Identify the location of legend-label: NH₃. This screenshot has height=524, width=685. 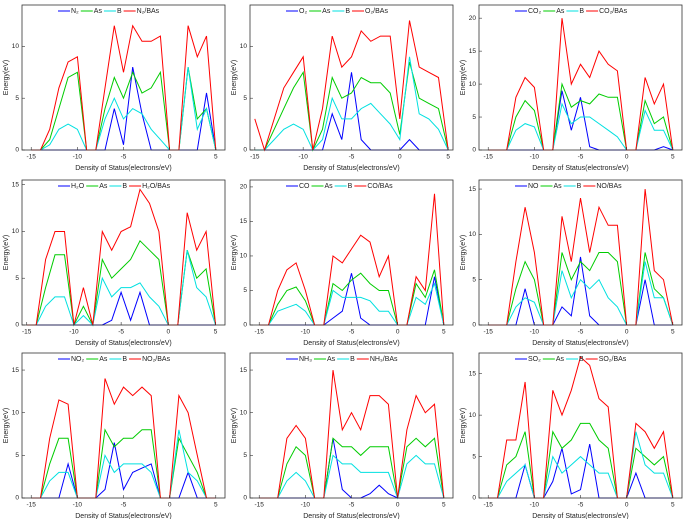
(305, 359).